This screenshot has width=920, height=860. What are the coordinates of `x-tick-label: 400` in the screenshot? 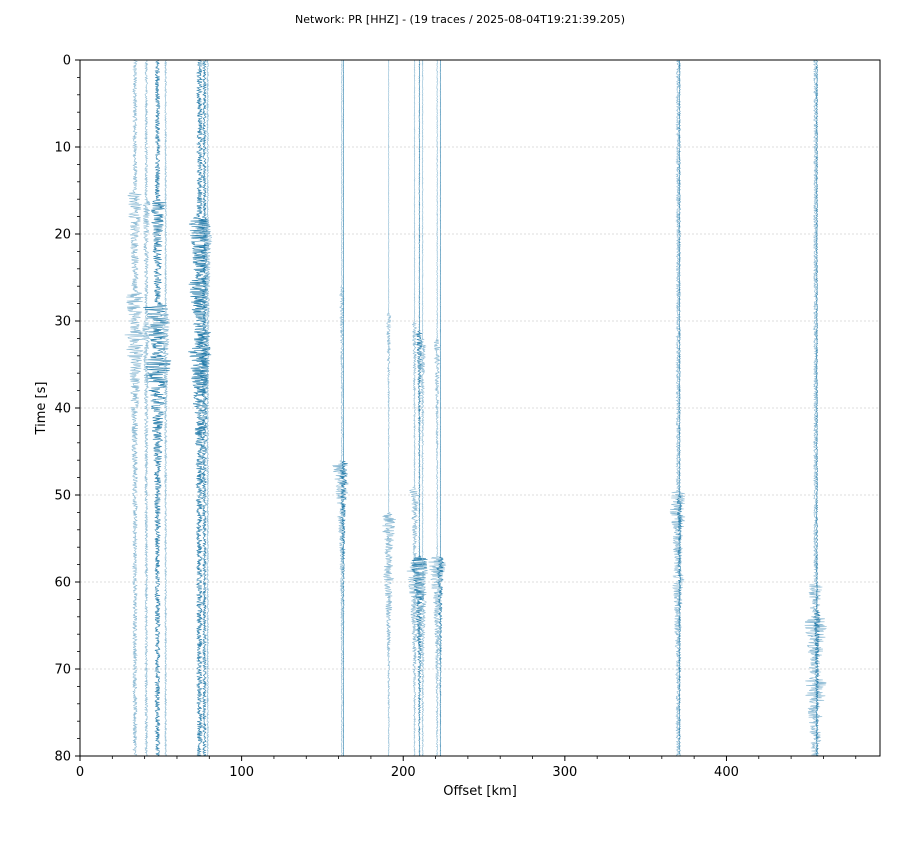 It's located at (726, 772).